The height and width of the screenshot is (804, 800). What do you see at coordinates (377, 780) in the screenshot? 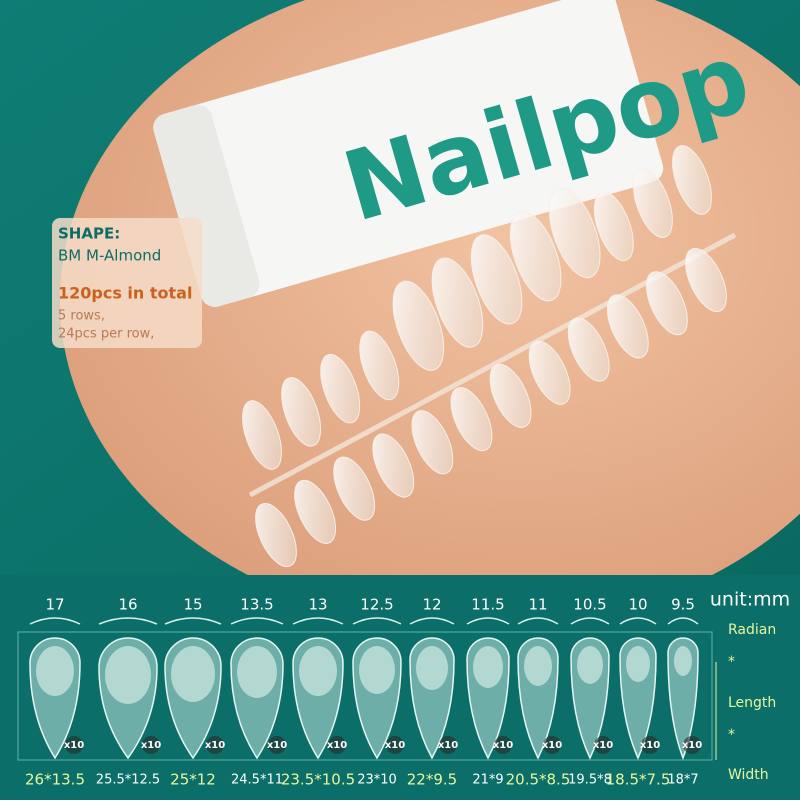
I see `dimension: 23*10` at bounding box center [377, 780].